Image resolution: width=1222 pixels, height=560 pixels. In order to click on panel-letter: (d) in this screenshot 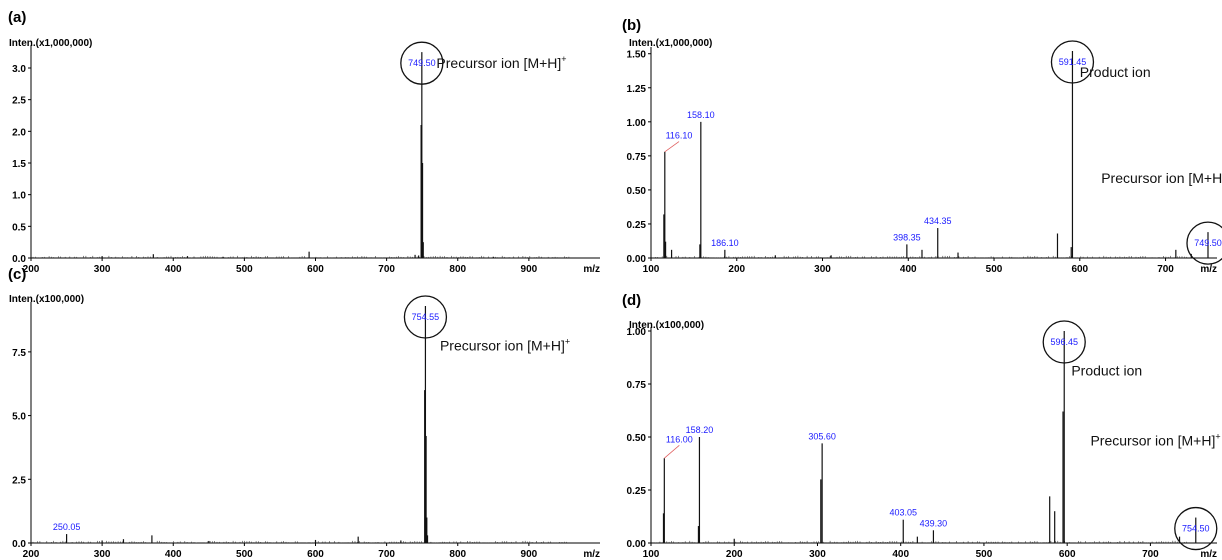, I will do `click(631, 300)`.